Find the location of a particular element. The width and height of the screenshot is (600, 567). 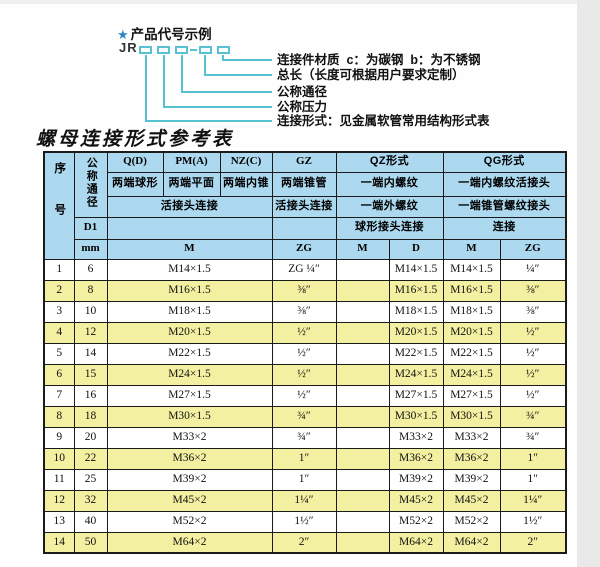

col-header-seq-label: 序号 is located at coordinates (59, 204).